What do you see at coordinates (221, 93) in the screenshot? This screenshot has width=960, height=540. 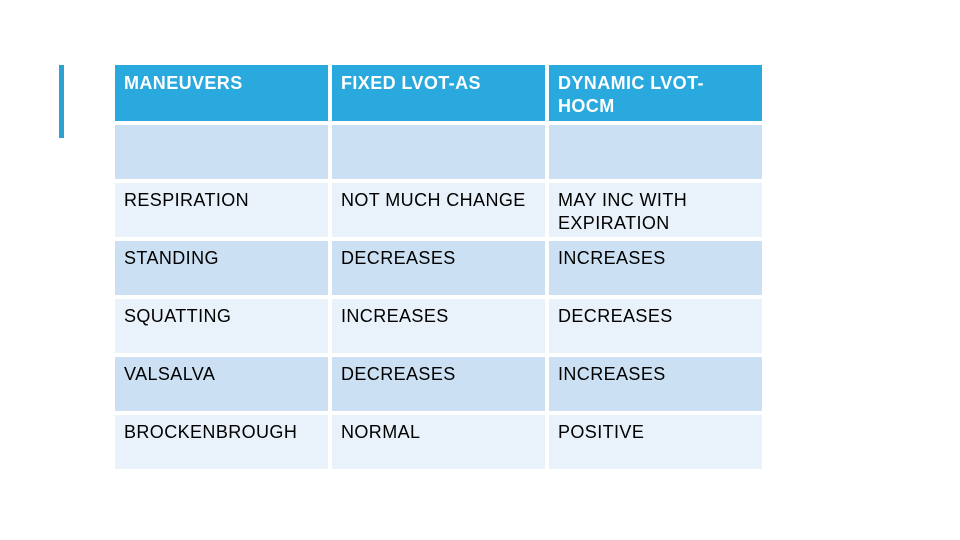 I see `col-header-maneuvers: MANEUVERS` at bounding box center [221, 93].